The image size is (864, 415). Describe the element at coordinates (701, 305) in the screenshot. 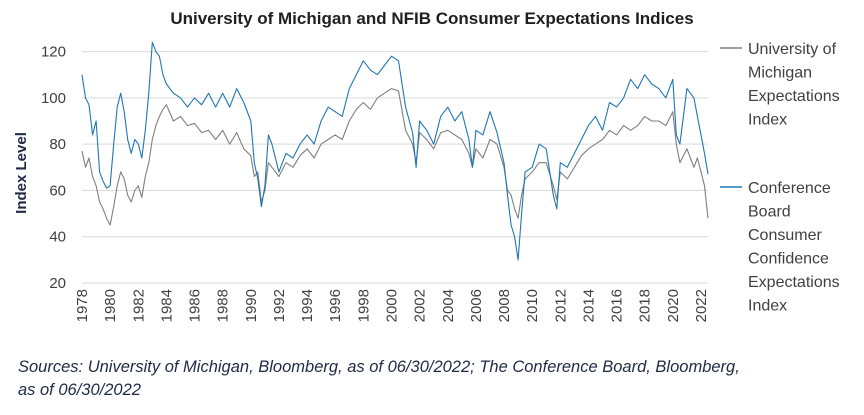

I see `x-tick-label: 2022` at that location.